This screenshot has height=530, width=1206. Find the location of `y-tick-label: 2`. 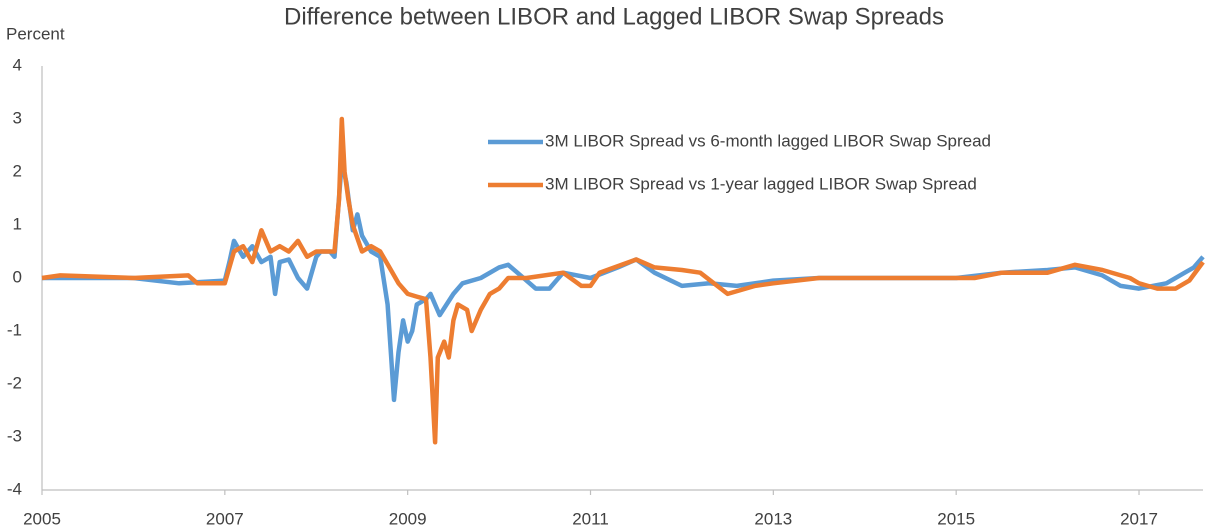

y-tick-label: 2 is located at coordinates (17, 170).